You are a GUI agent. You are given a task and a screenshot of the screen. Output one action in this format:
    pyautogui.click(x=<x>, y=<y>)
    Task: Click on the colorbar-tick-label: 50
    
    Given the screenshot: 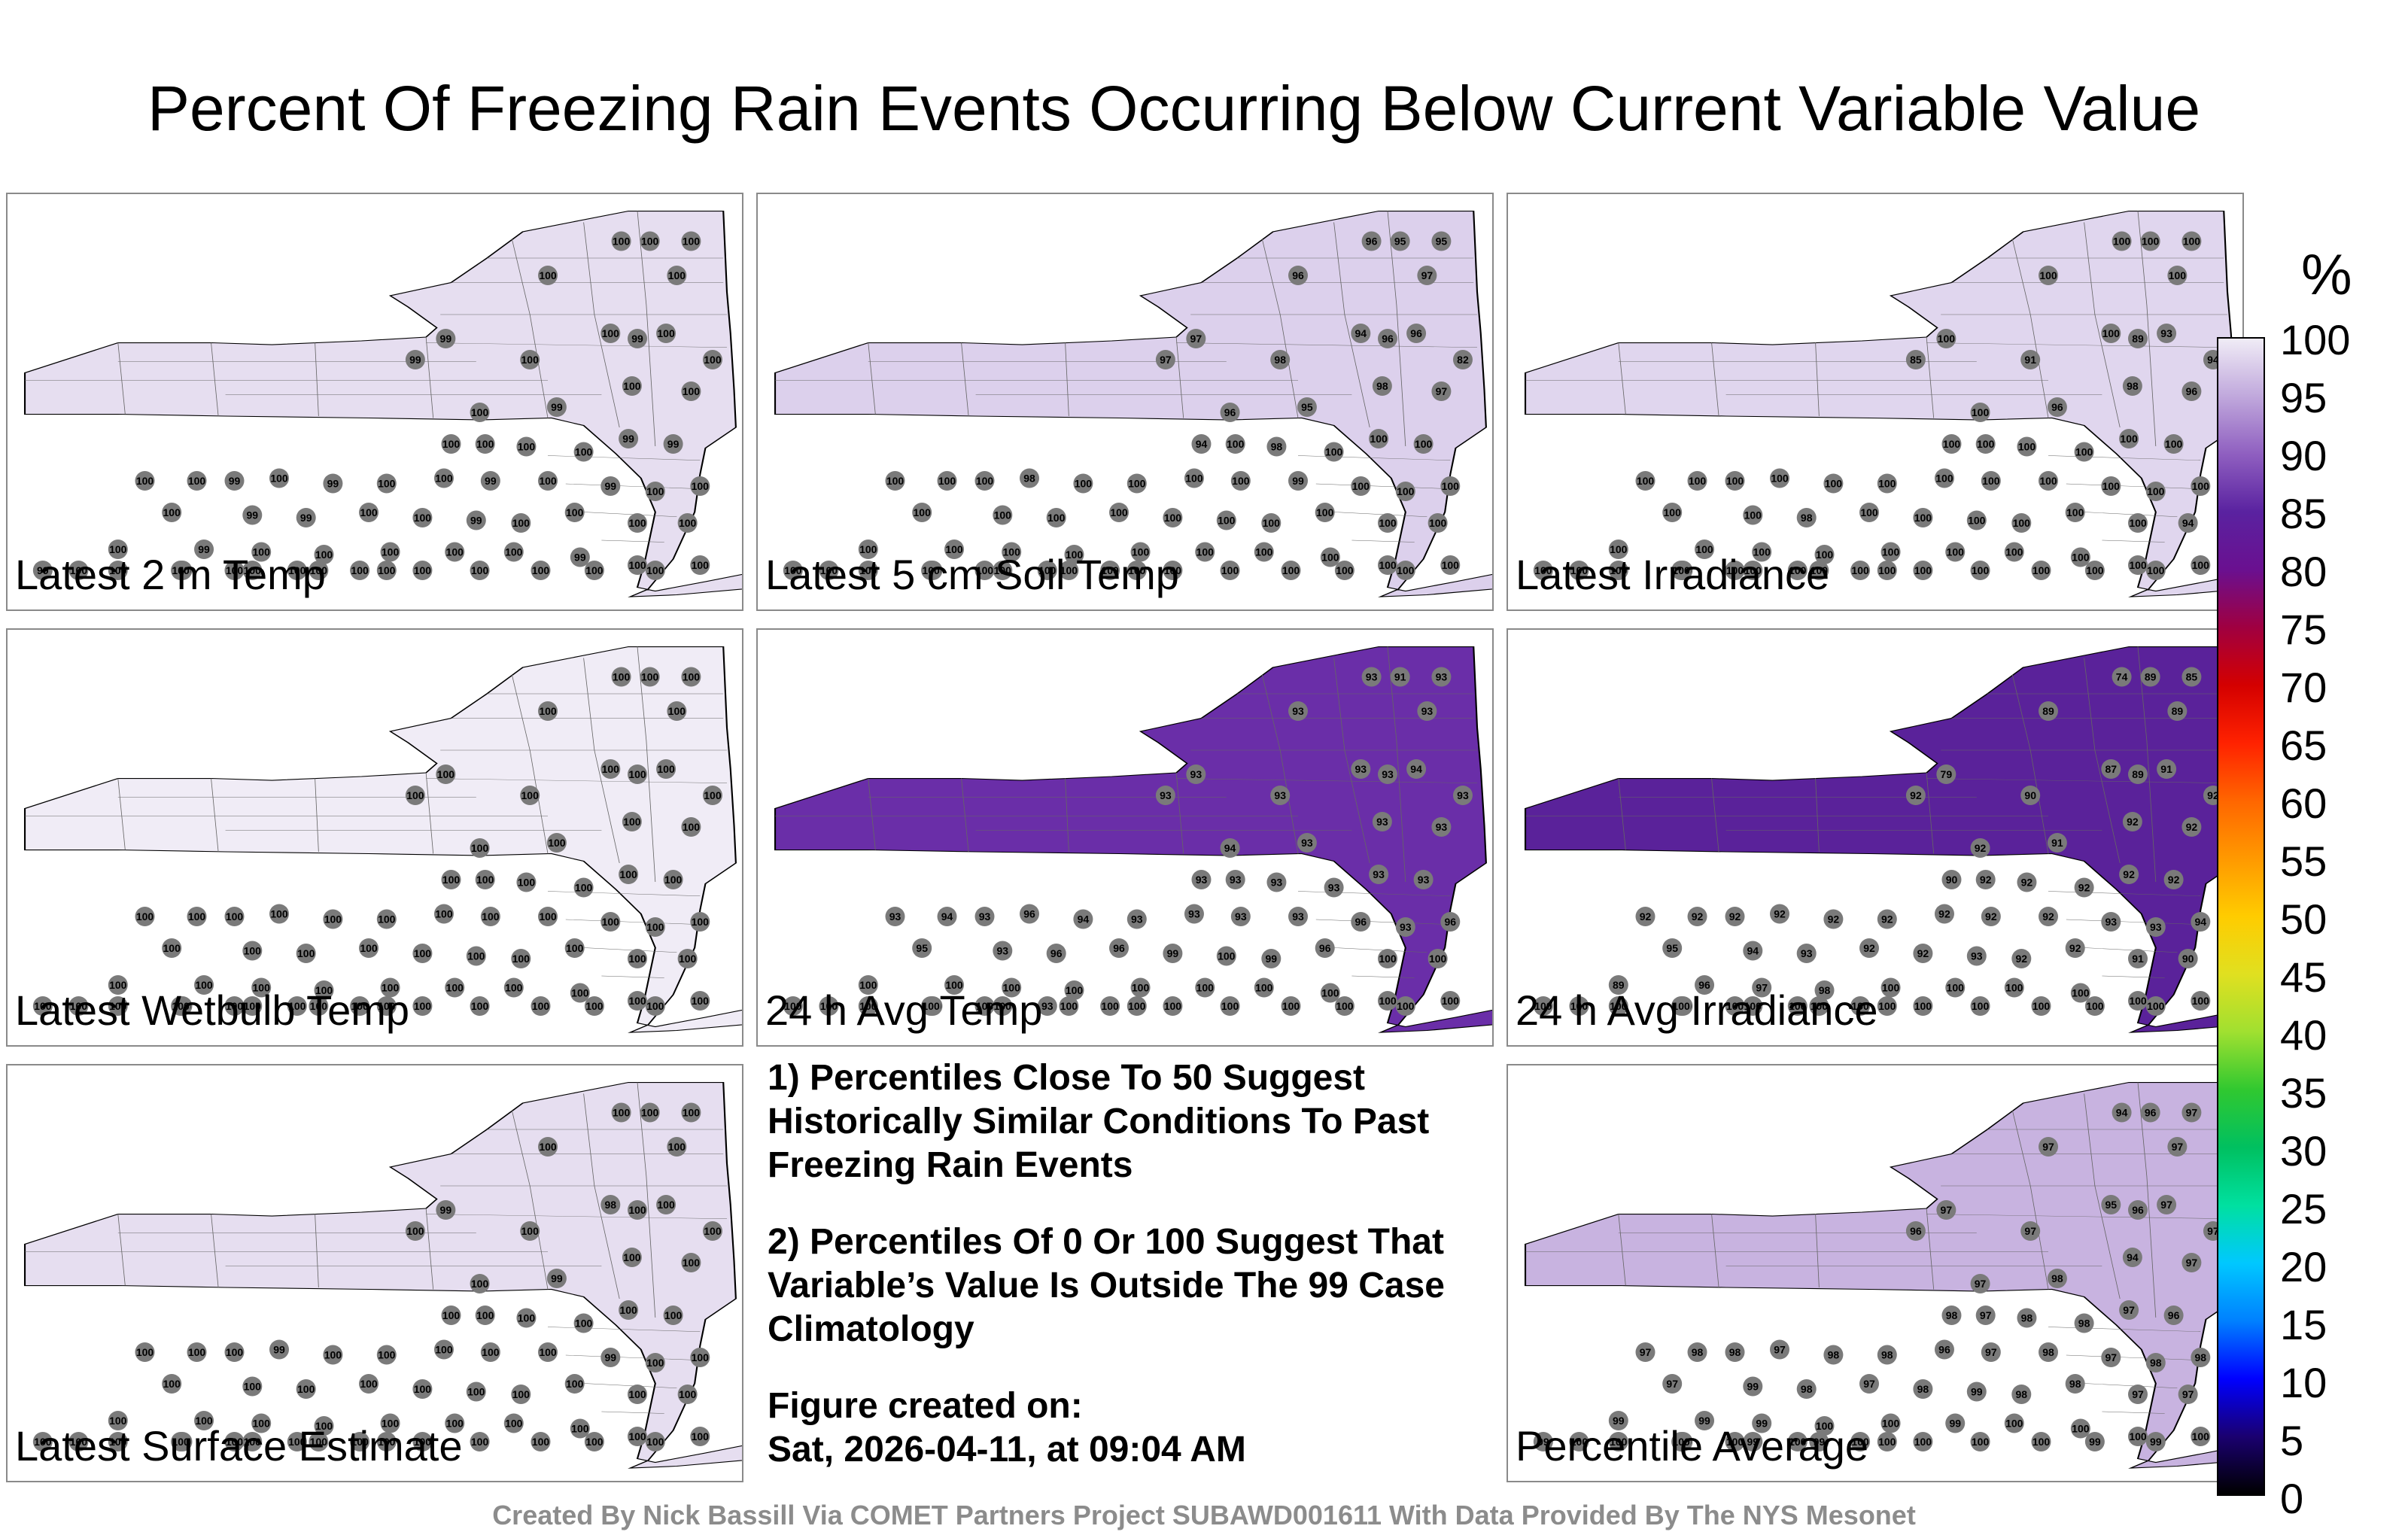 What is the action you would take?
    pyautogui.click(x=2303, y=919)
    